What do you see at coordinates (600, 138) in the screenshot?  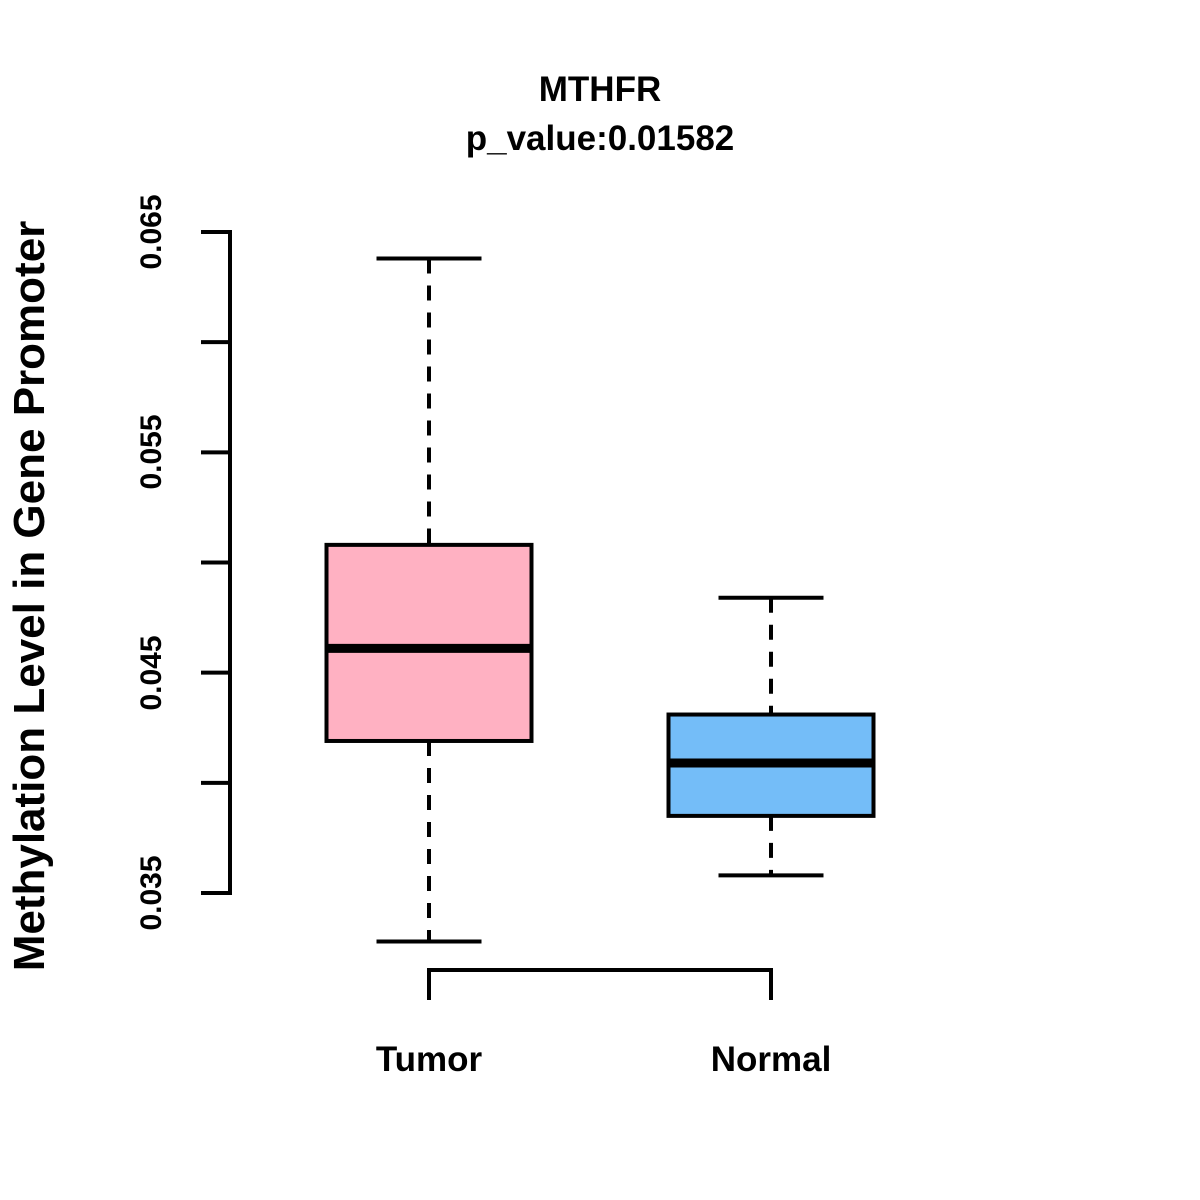 I see `chart-subtitle-pvalue: p_value:0.01582` at bounding box center [600, 138].